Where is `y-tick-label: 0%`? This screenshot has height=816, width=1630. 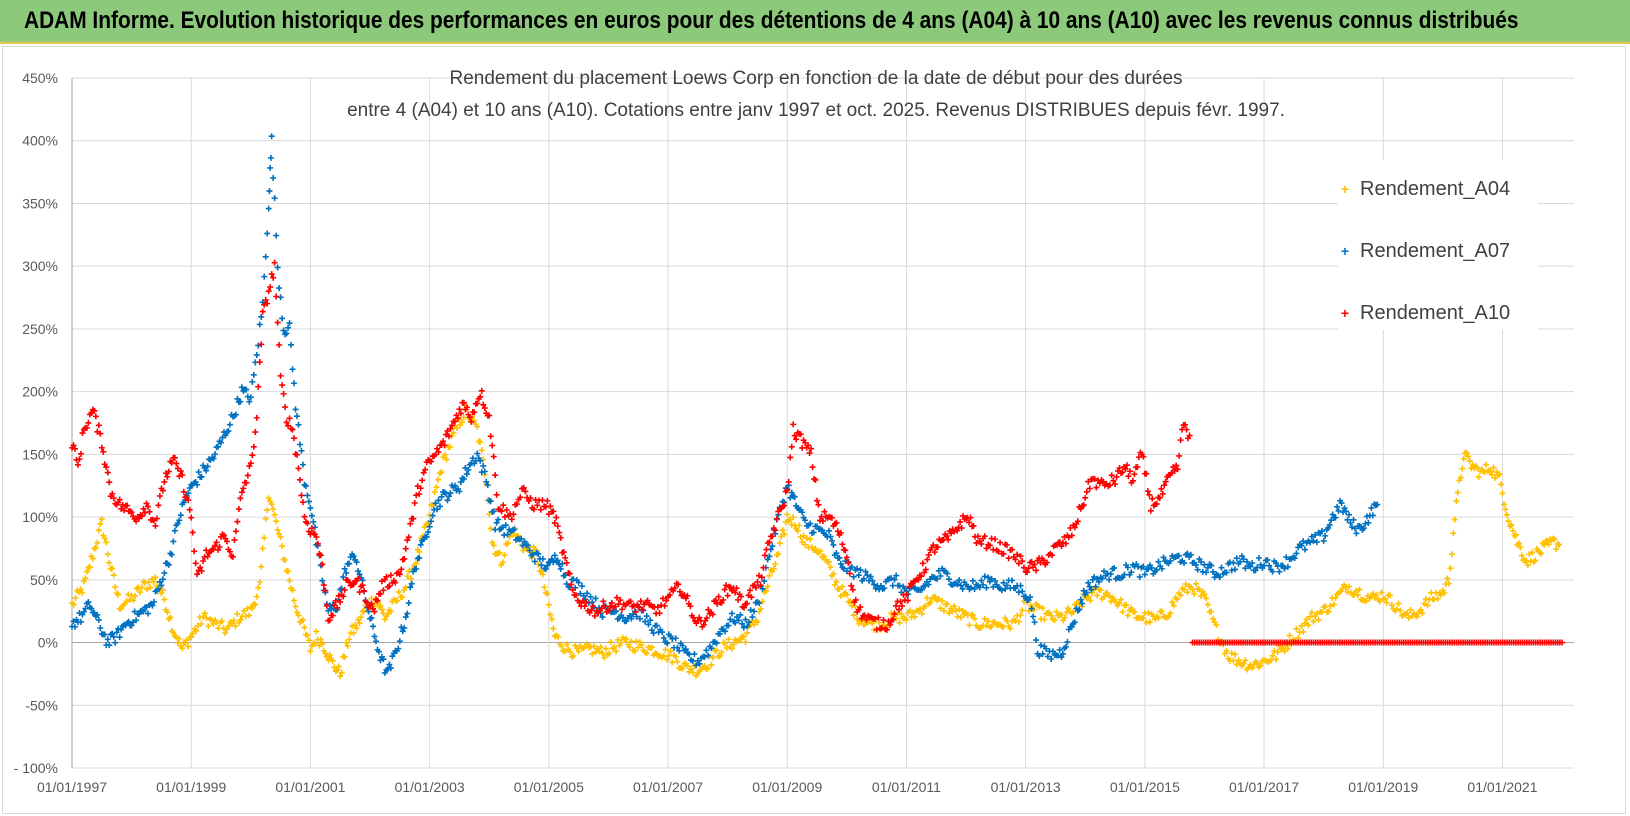 y-tick-label: 0% is located at coordinates (48, 643).